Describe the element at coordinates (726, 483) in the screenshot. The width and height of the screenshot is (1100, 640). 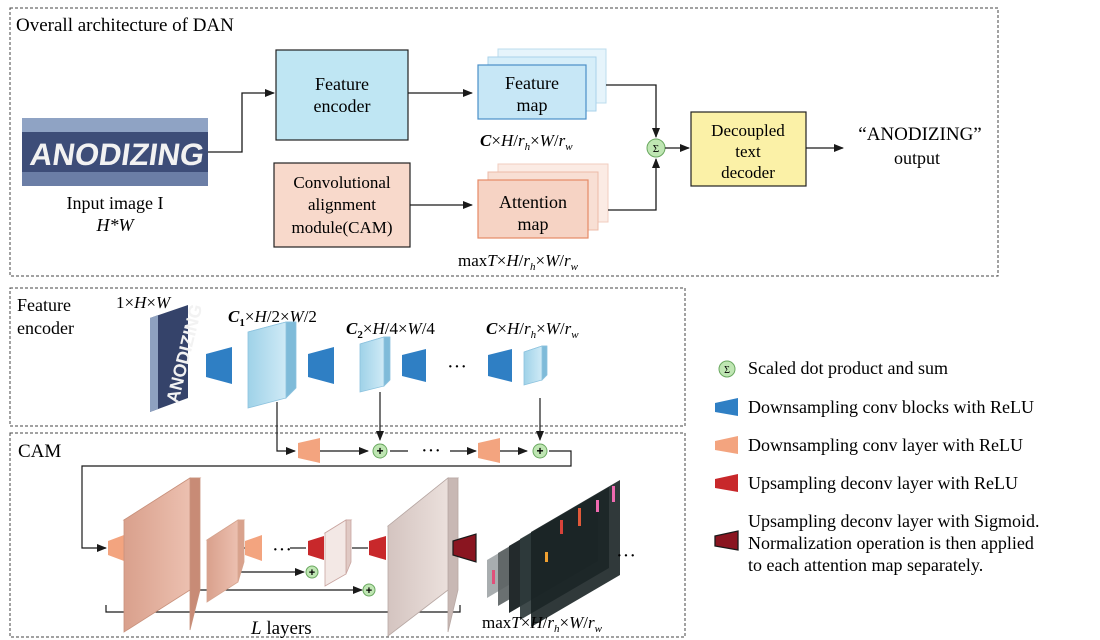
I see `legend-deconv-relu-icon` at that location.